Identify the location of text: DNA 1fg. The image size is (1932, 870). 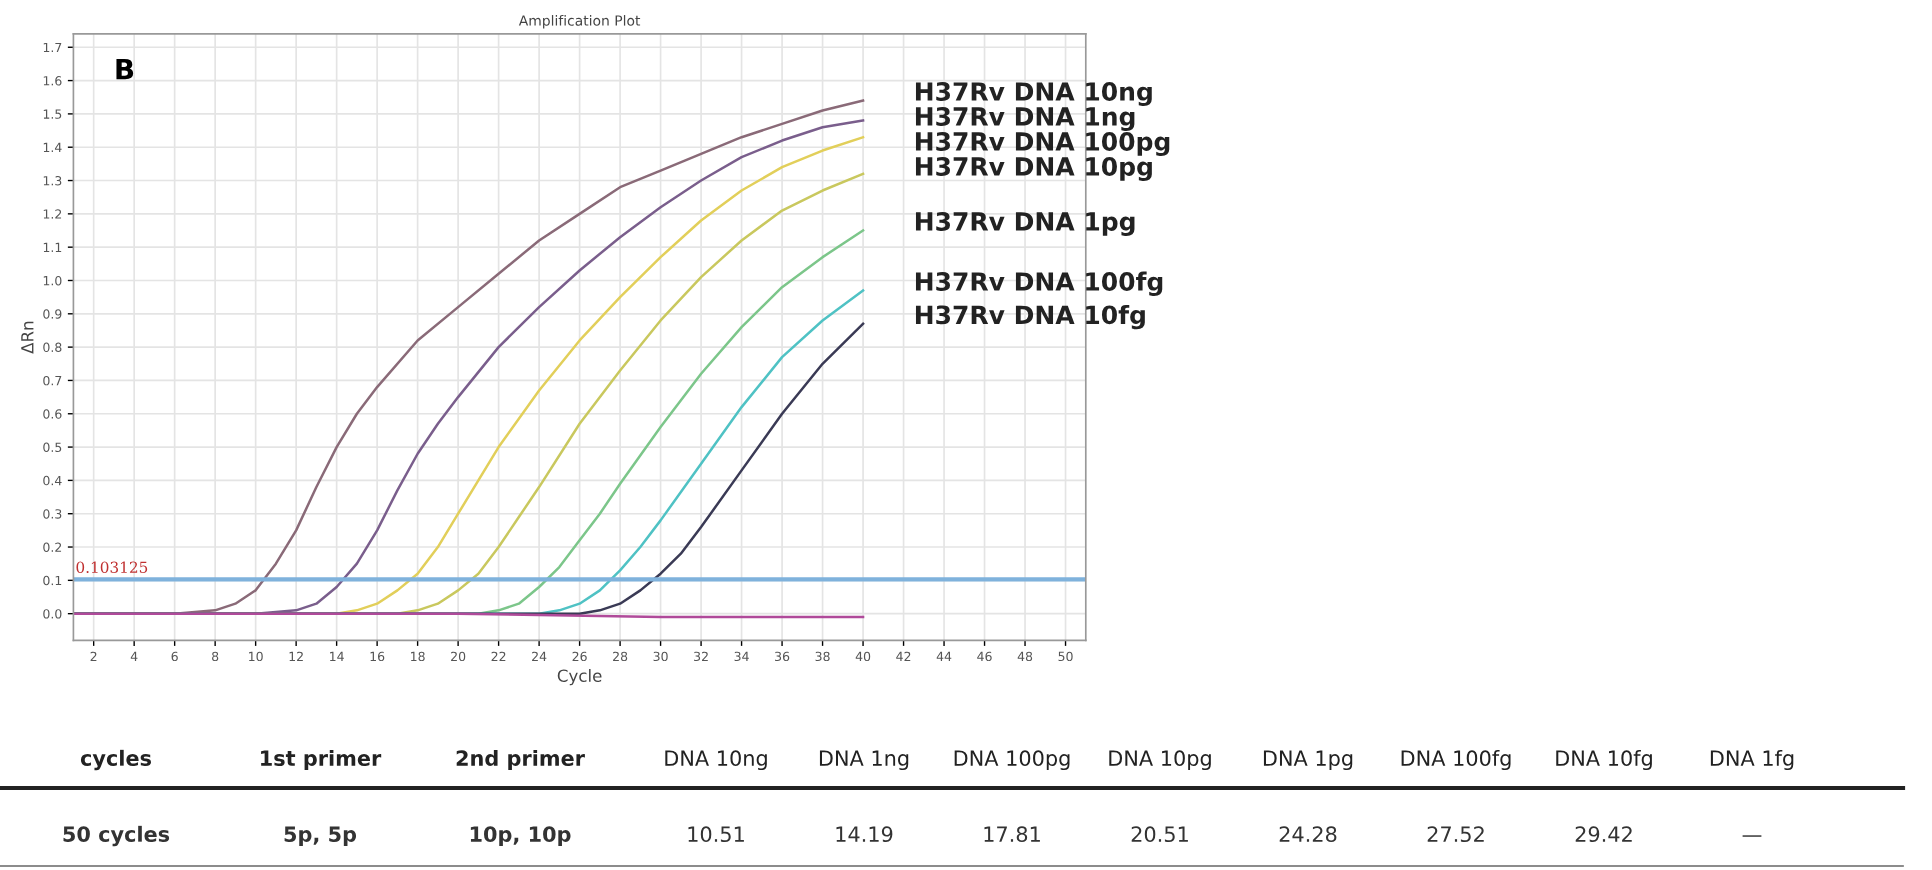
(1752, 760).